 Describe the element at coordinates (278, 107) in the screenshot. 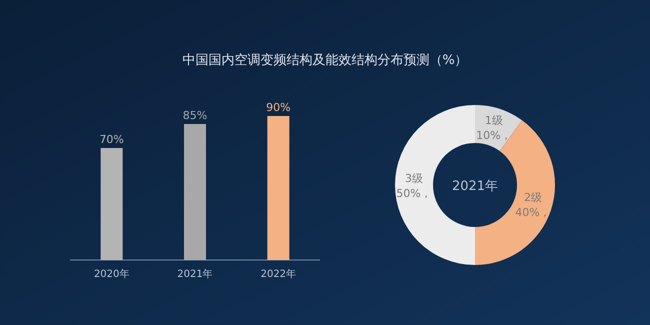

I see `data-label: 90%` at that location.